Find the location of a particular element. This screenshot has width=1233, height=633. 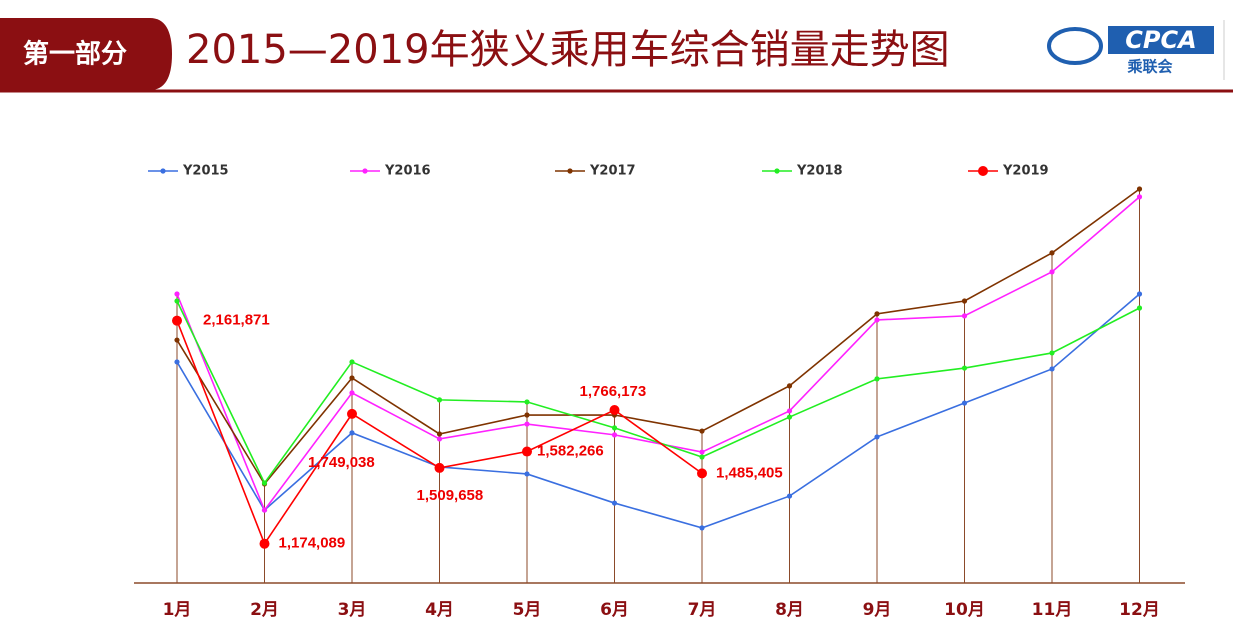

x-tick-label: 1月 is located at coordinates (177, 610).